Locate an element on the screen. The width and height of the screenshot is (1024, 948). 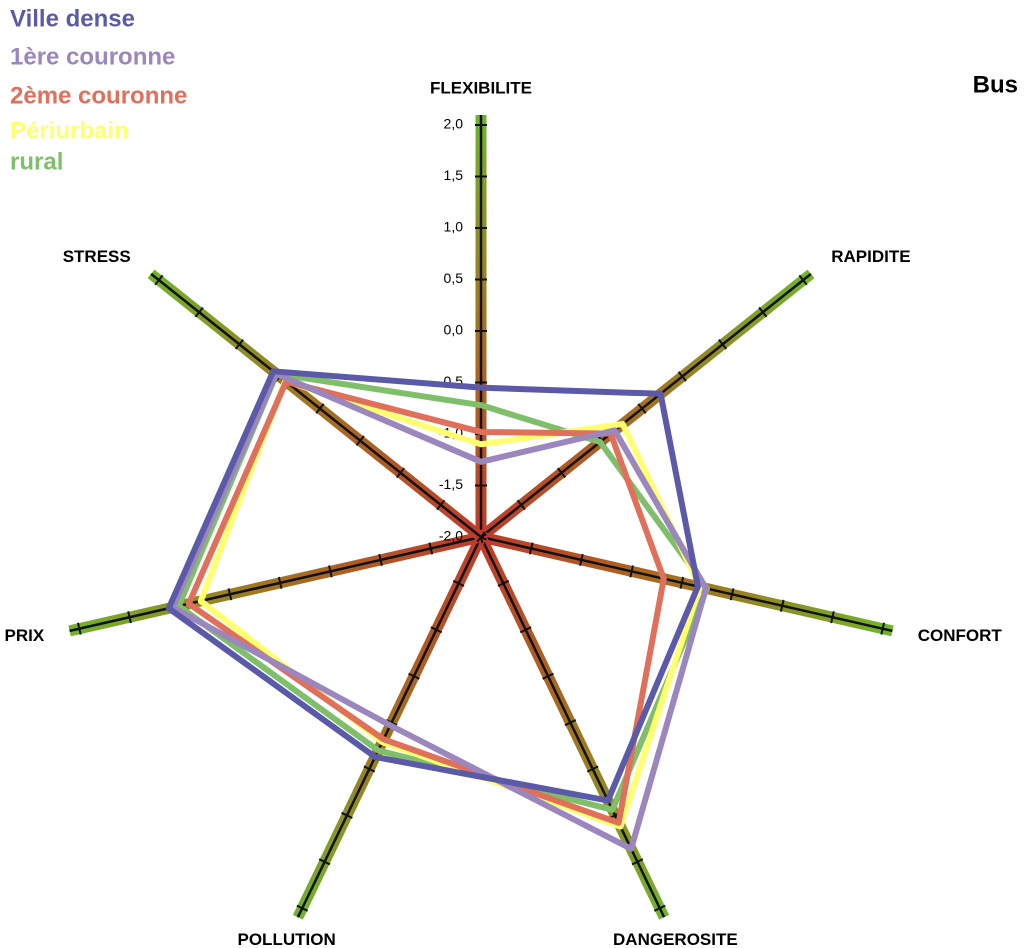
axis-label: CONFORT is located at coordinates (960, 635).